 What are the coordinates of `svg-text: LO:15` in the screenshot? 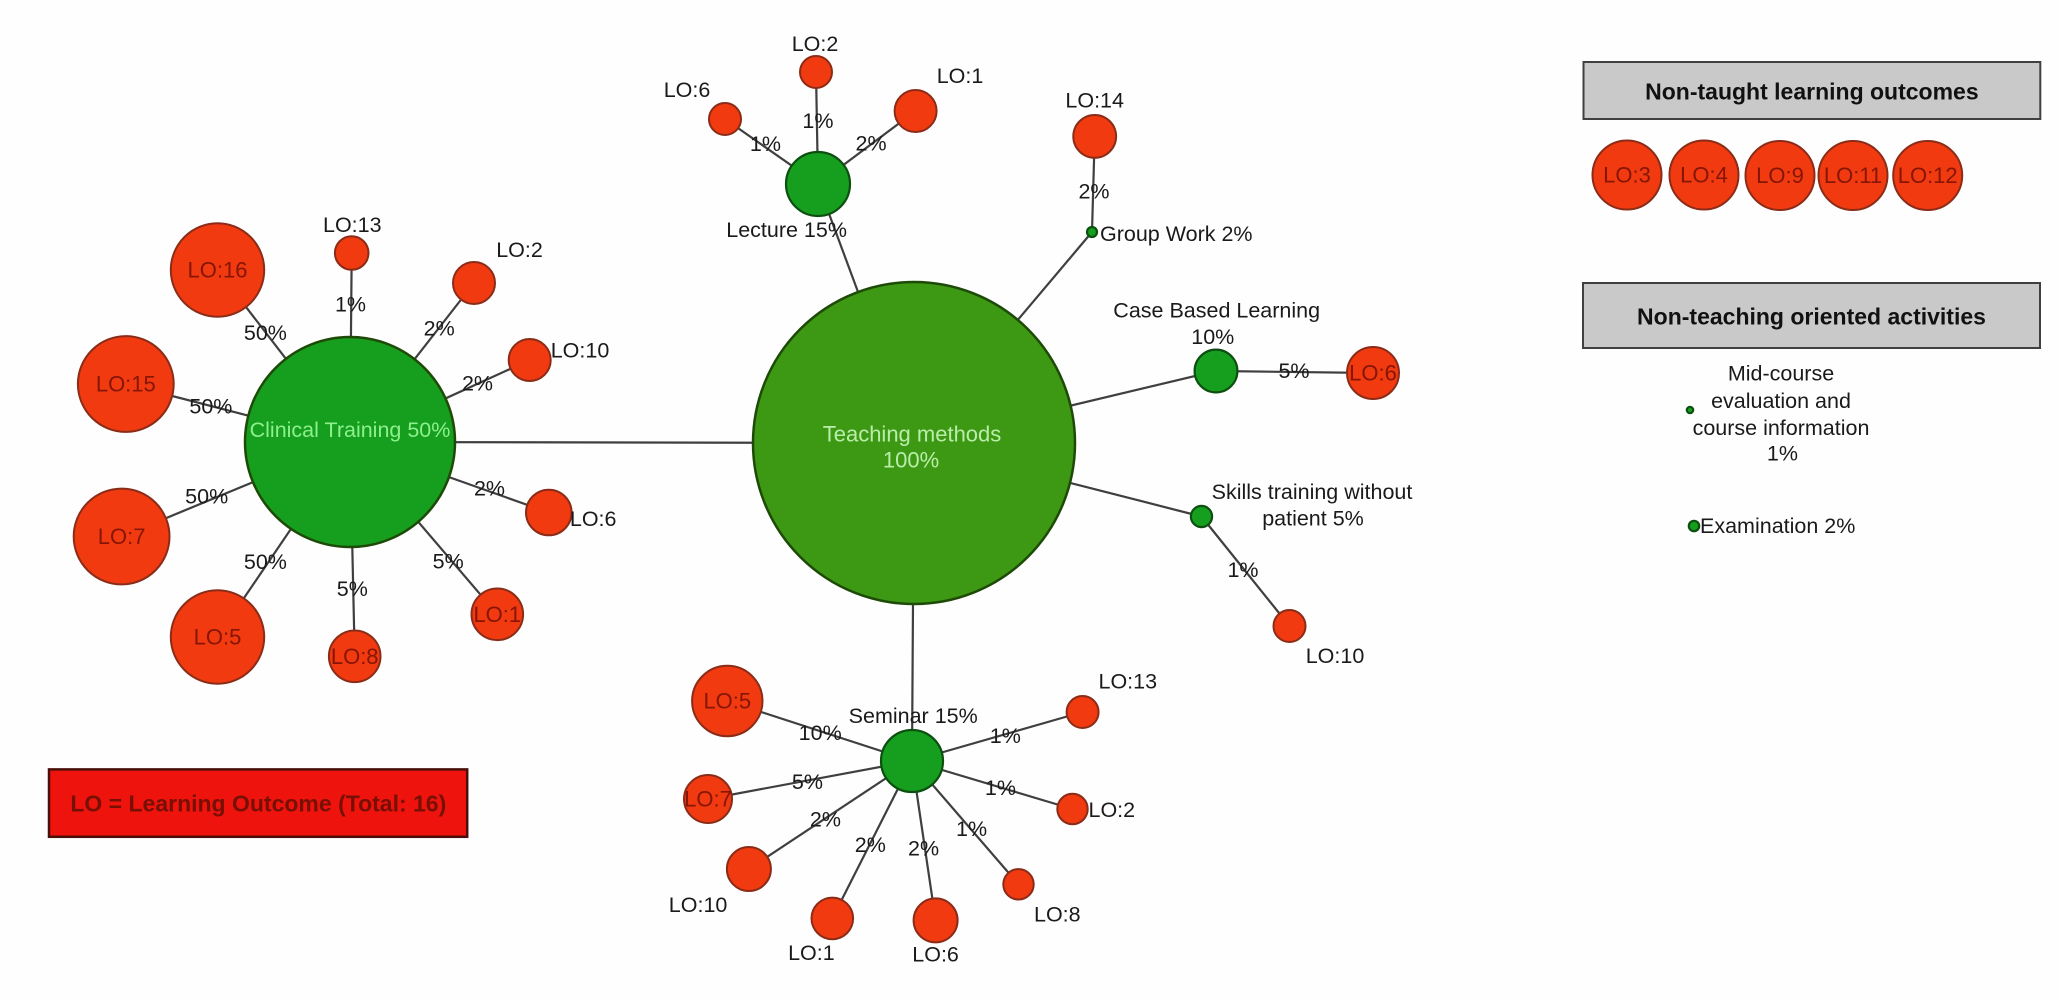 It's located at (126, 384).